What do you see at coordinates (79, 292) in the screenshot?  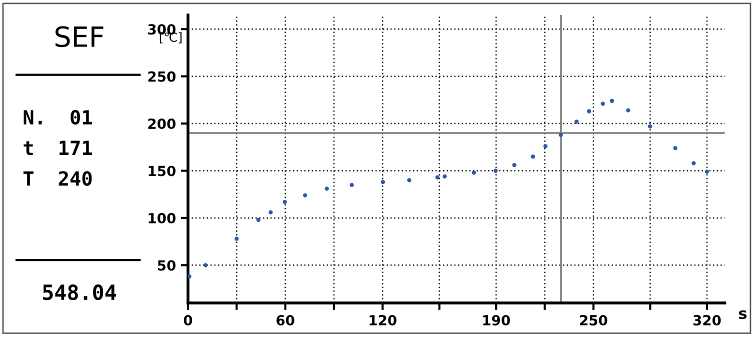 I see `text: 548.04` at bounding box center [79, 292].